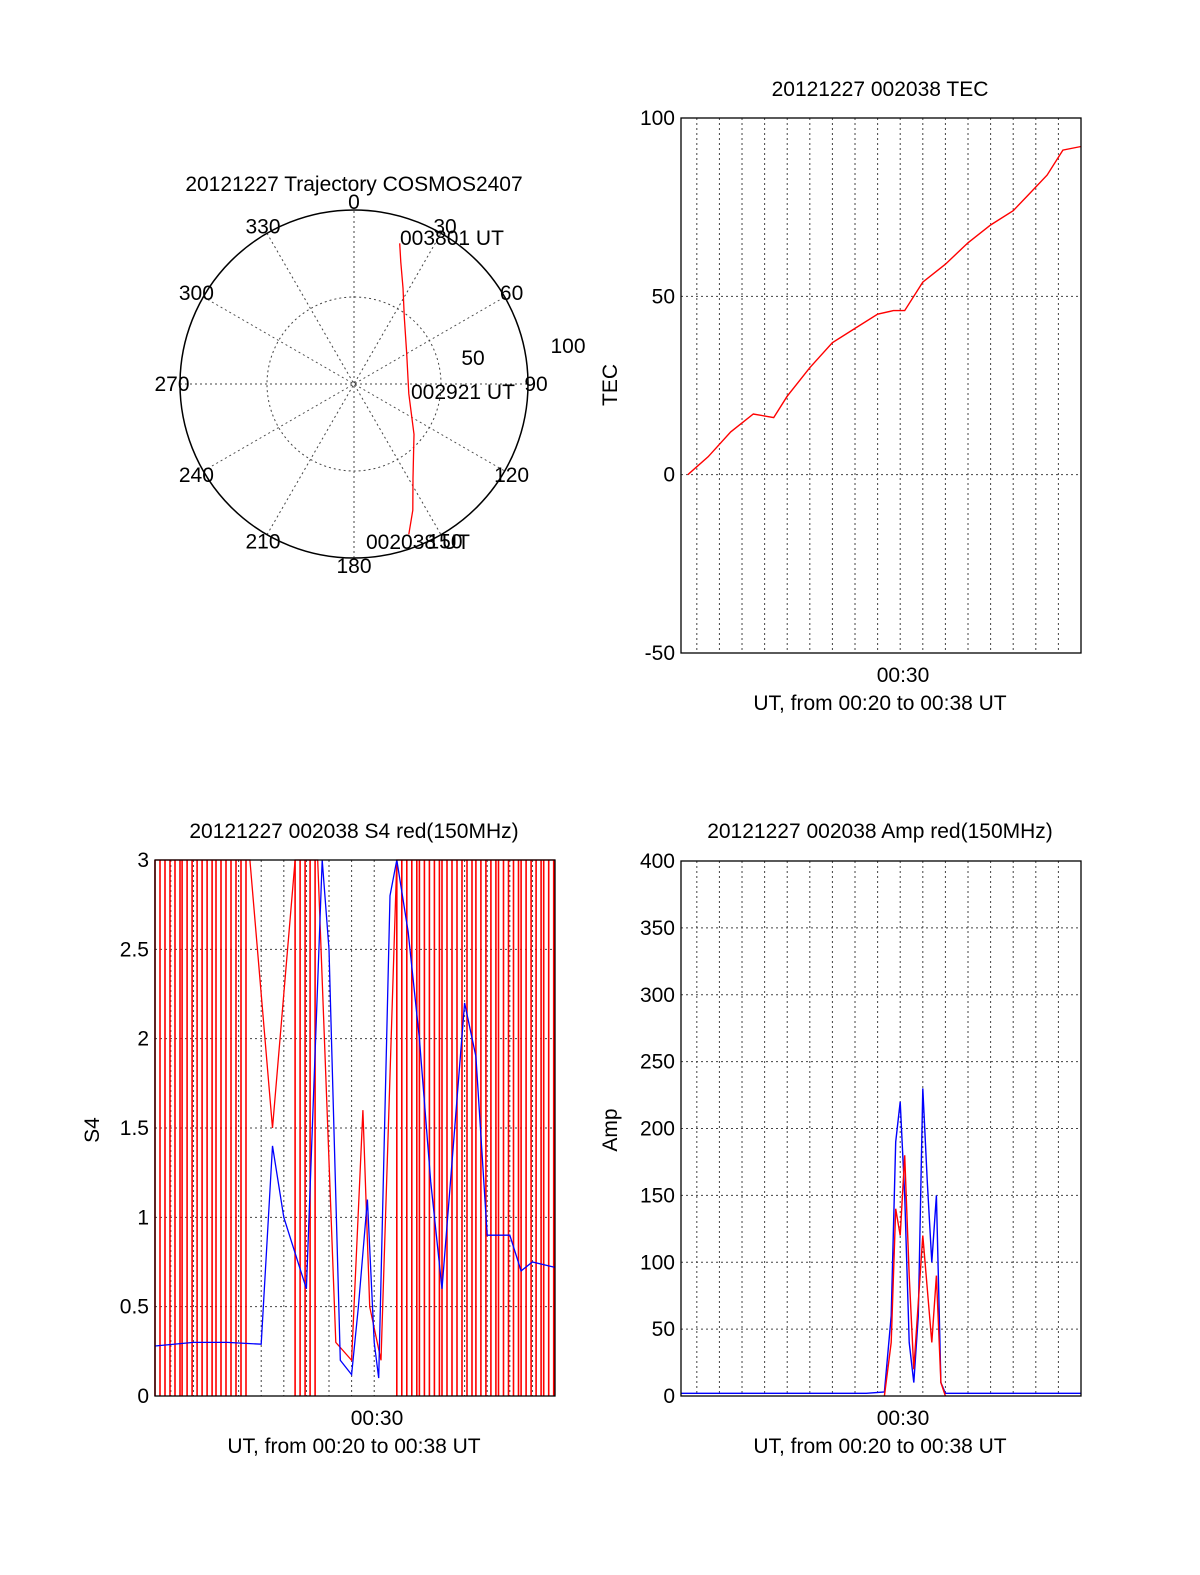 The width and height of the screenshot is (1200, 1575). I want to click on tec-title: 20121227 002038 TEC, so click(880, 89).